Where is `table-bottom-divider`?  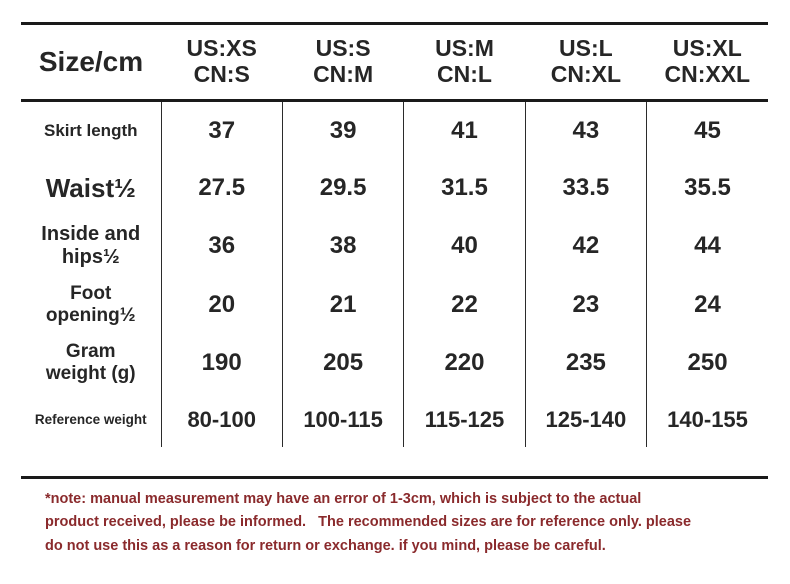 table-bottom-divider is located at coordinates (394, 477).